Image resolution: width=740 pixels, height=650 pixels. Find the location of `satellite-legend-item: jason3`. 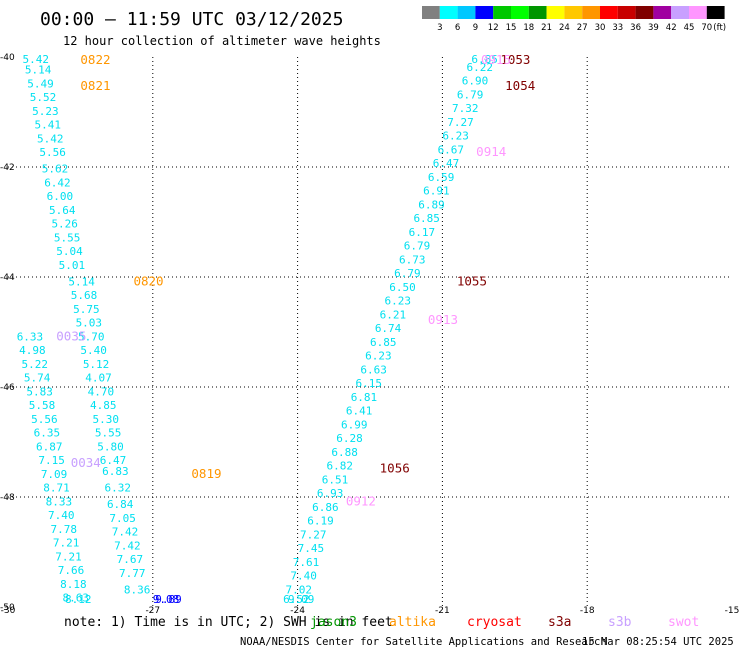

satellite-legend-item: jason3 is located at coordinates (333, 622).